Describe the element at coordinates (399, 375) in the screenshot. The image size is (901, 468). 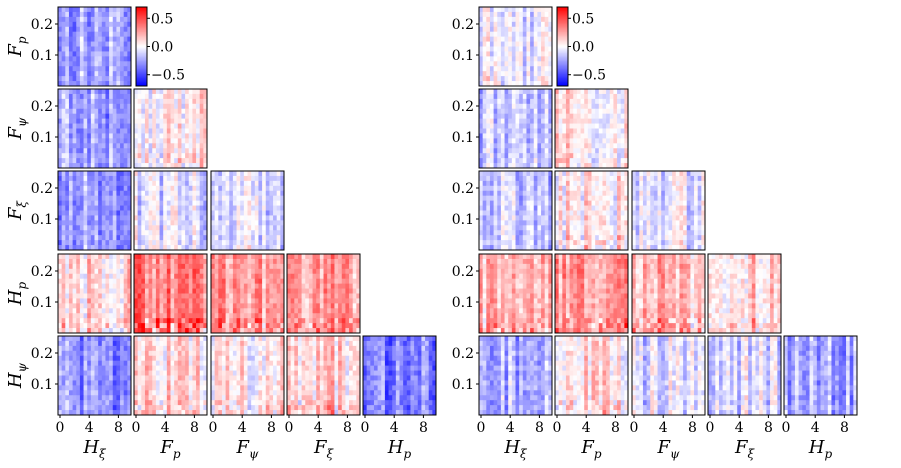
I see `panel-frame` at that location.